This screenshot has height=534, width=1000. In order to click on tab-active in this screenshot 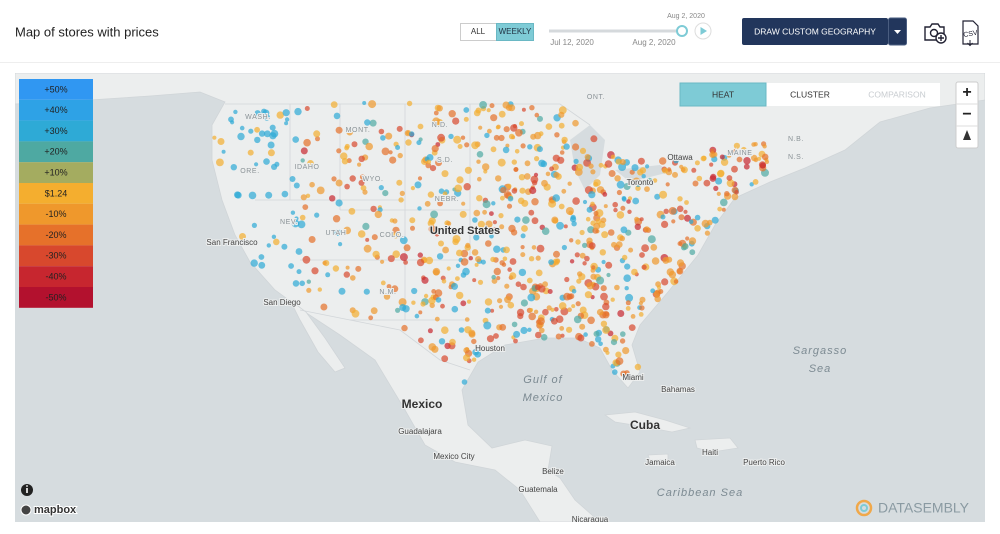, I will do `click(723, 94)`.